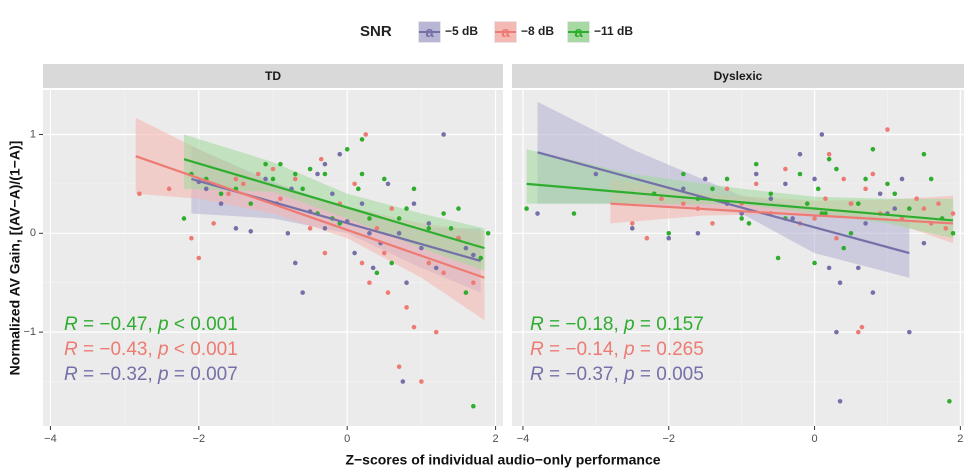 The width and height of the screenshot is (979, 474). I want to click on strip-title: TD, so click(273, 76).